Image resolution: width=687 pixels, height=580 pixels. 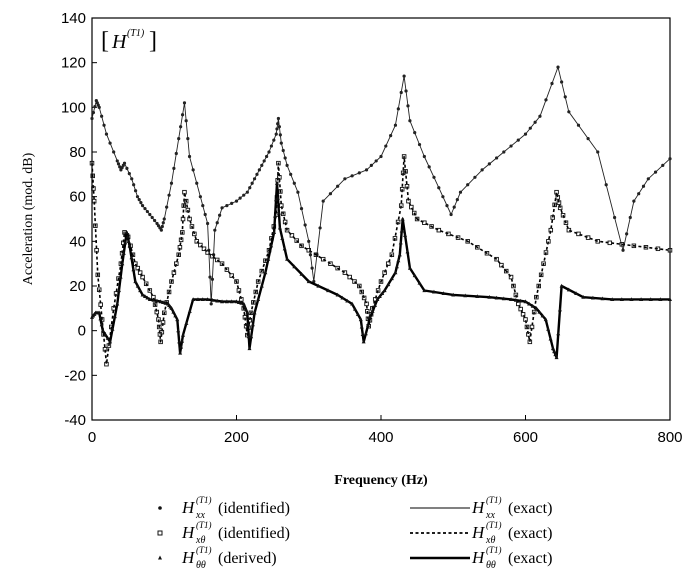 What do you see at coordinates (153, 41) in the screenshot?
I see `inset-label-bracket-close: ]` at bounding box center [153, 41].